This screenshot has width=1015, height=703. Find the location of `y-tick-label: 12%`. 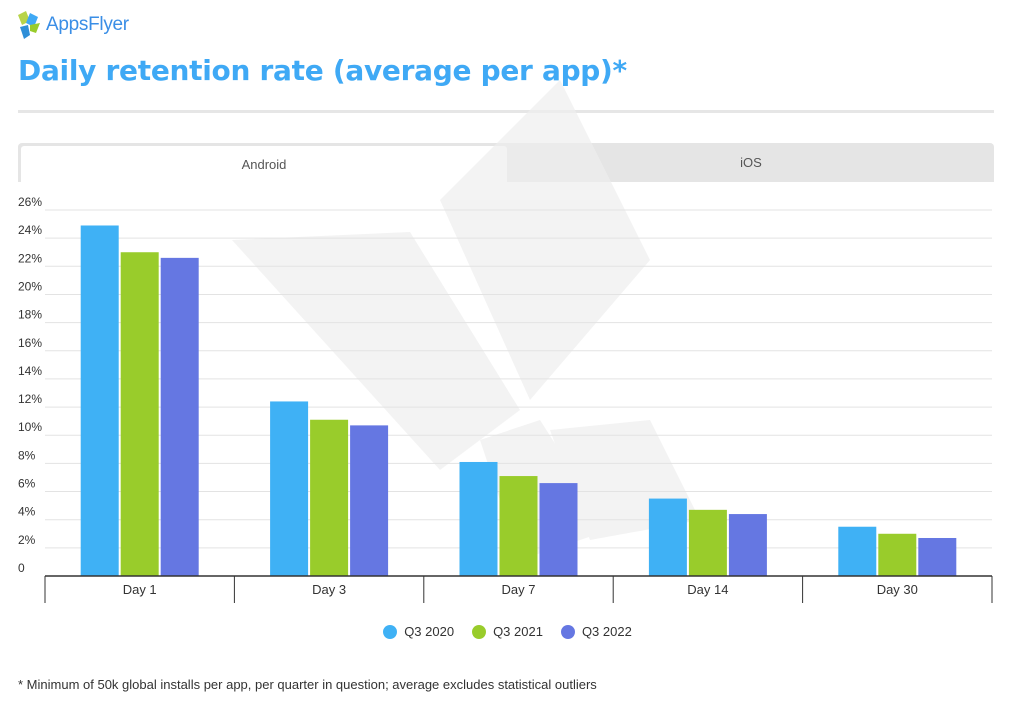

y-tick-label: 12% is located at coordinates (30, 399).